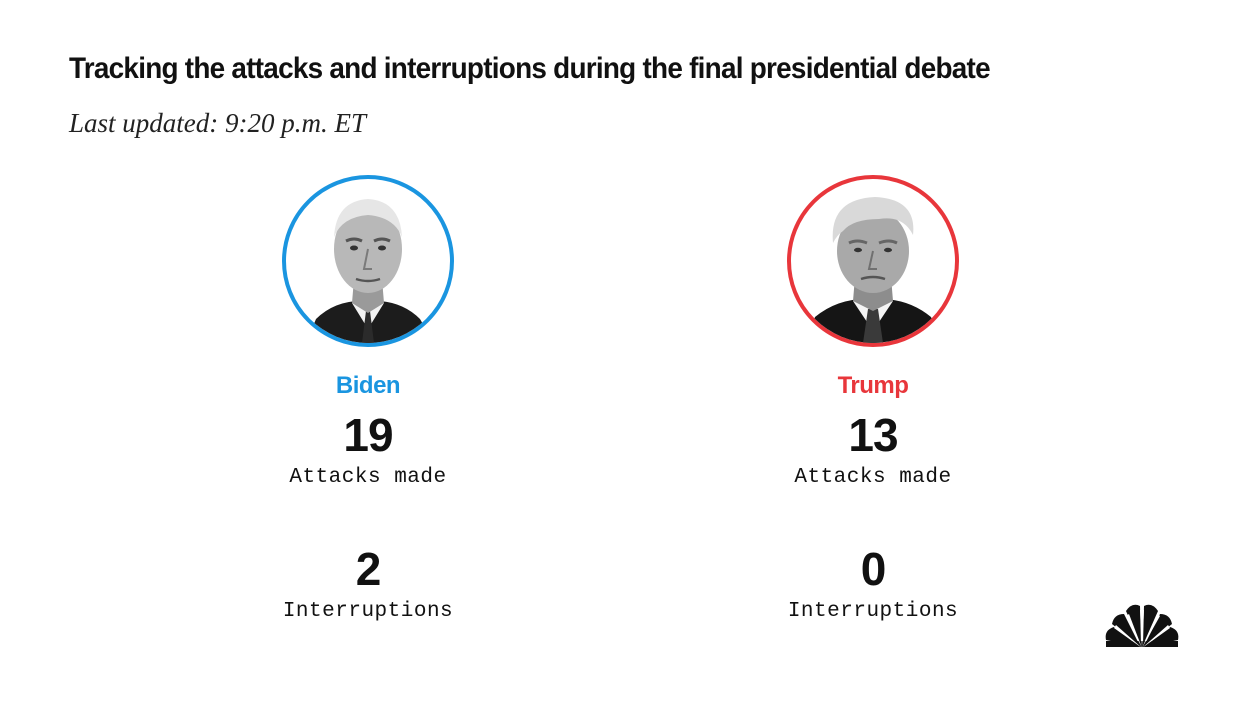 The height and width of the screenshot is (703, 1250). I want to click on interruptions-count: 2, so click(368, 569).